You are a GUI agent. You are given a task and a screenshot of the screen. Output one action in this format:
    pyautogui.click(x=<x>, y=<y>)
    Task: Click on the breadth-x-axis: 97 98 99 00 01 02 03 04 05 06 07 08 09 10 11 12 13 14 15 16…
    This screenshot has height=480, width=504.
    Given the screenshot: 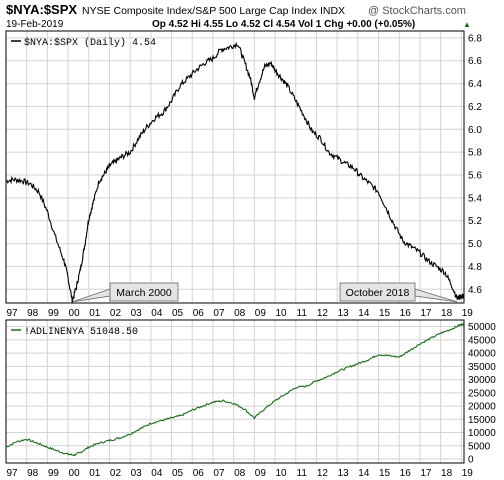 What is the action you would take?
    pyautogui.click(x=239, y=473)
    